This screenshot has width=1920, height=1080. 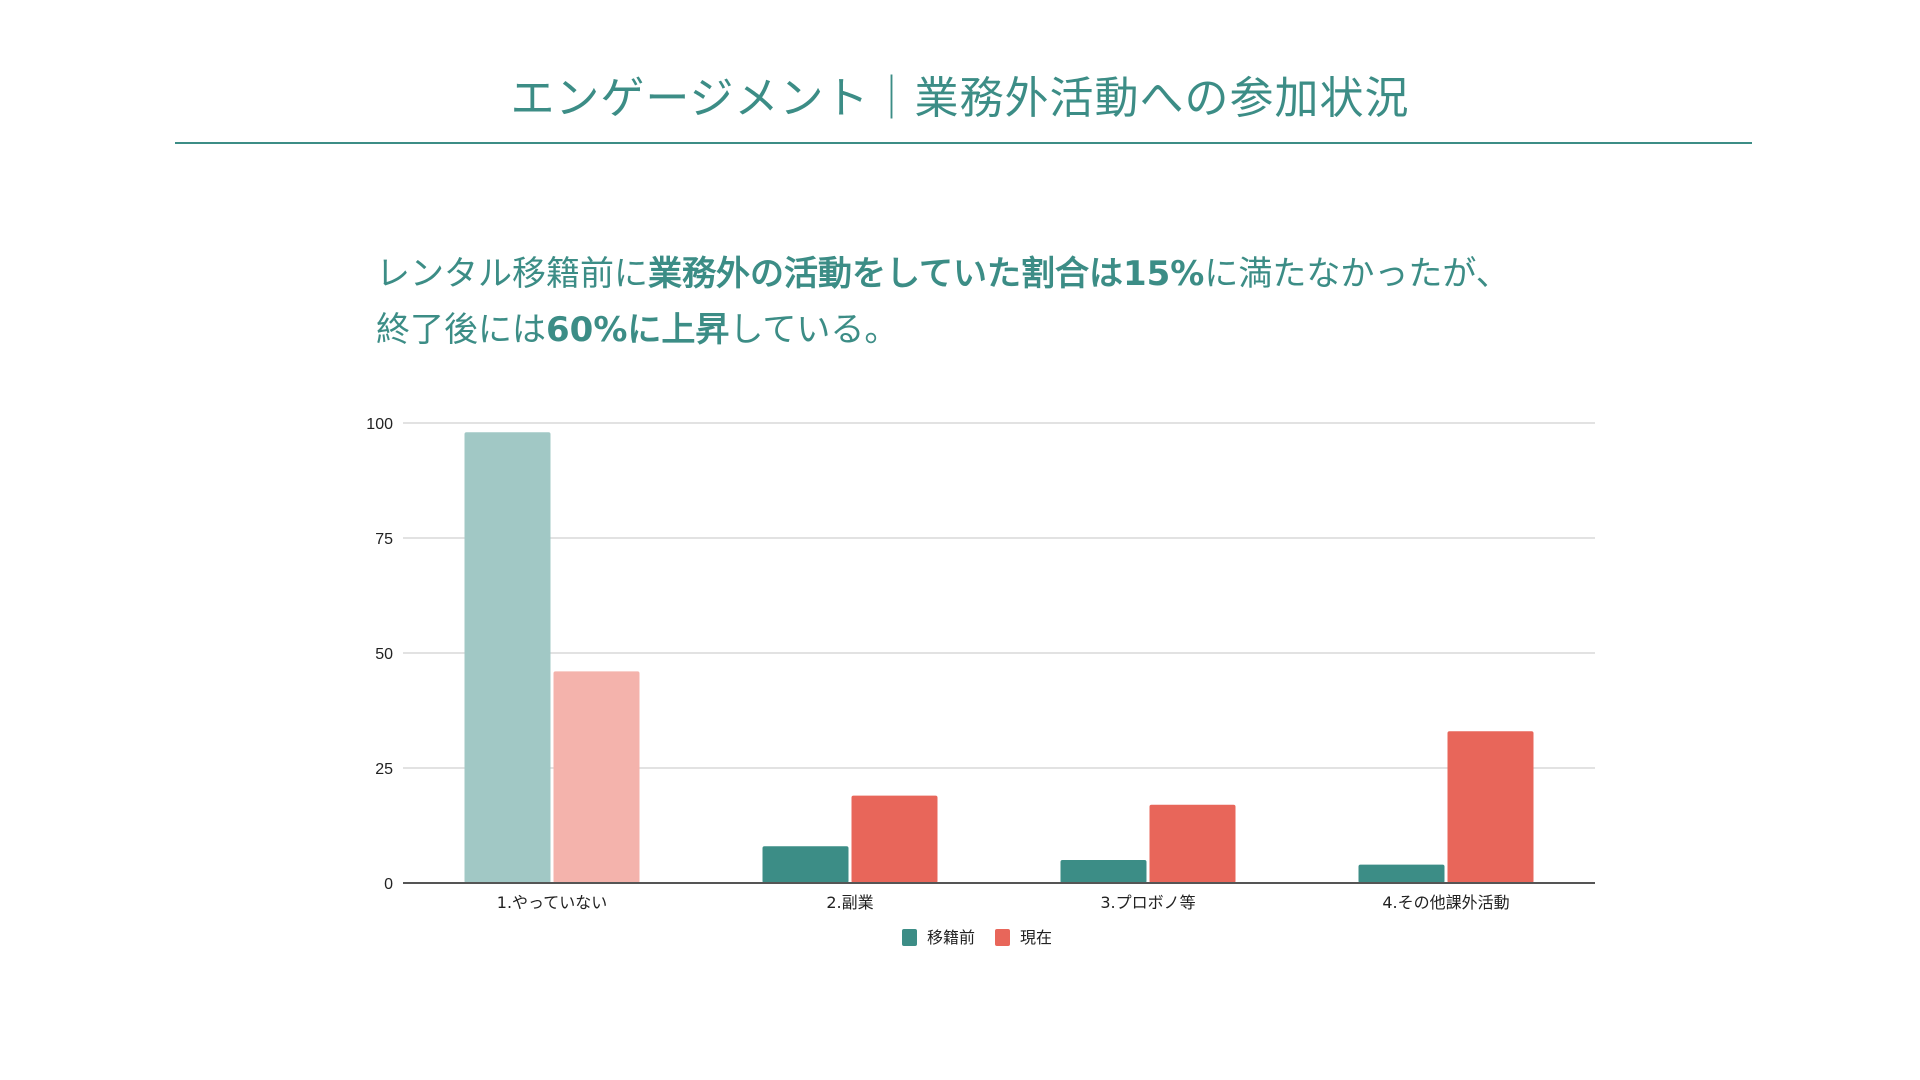 I want to click on y-tick-label-50: 50, so click(x=384, y=654).